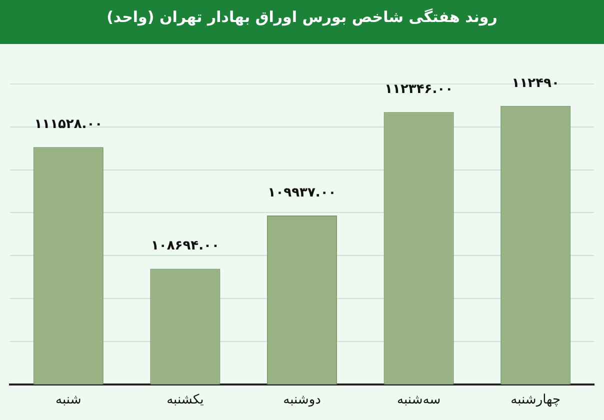 This screenshot has height=420, width=604. What do you see at coordinates (302, 192) in the screenshot?
I see `data-label: ۱۰۹۹۳۷.۰۰` at bounding box center [302, 192].